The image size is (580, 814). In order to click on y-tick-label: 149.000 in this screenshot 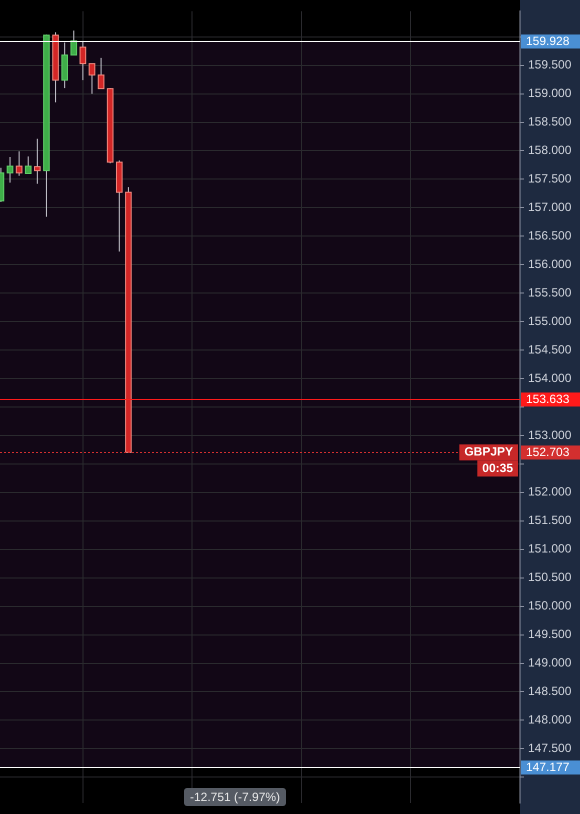, I will do `click(550, 663)`.